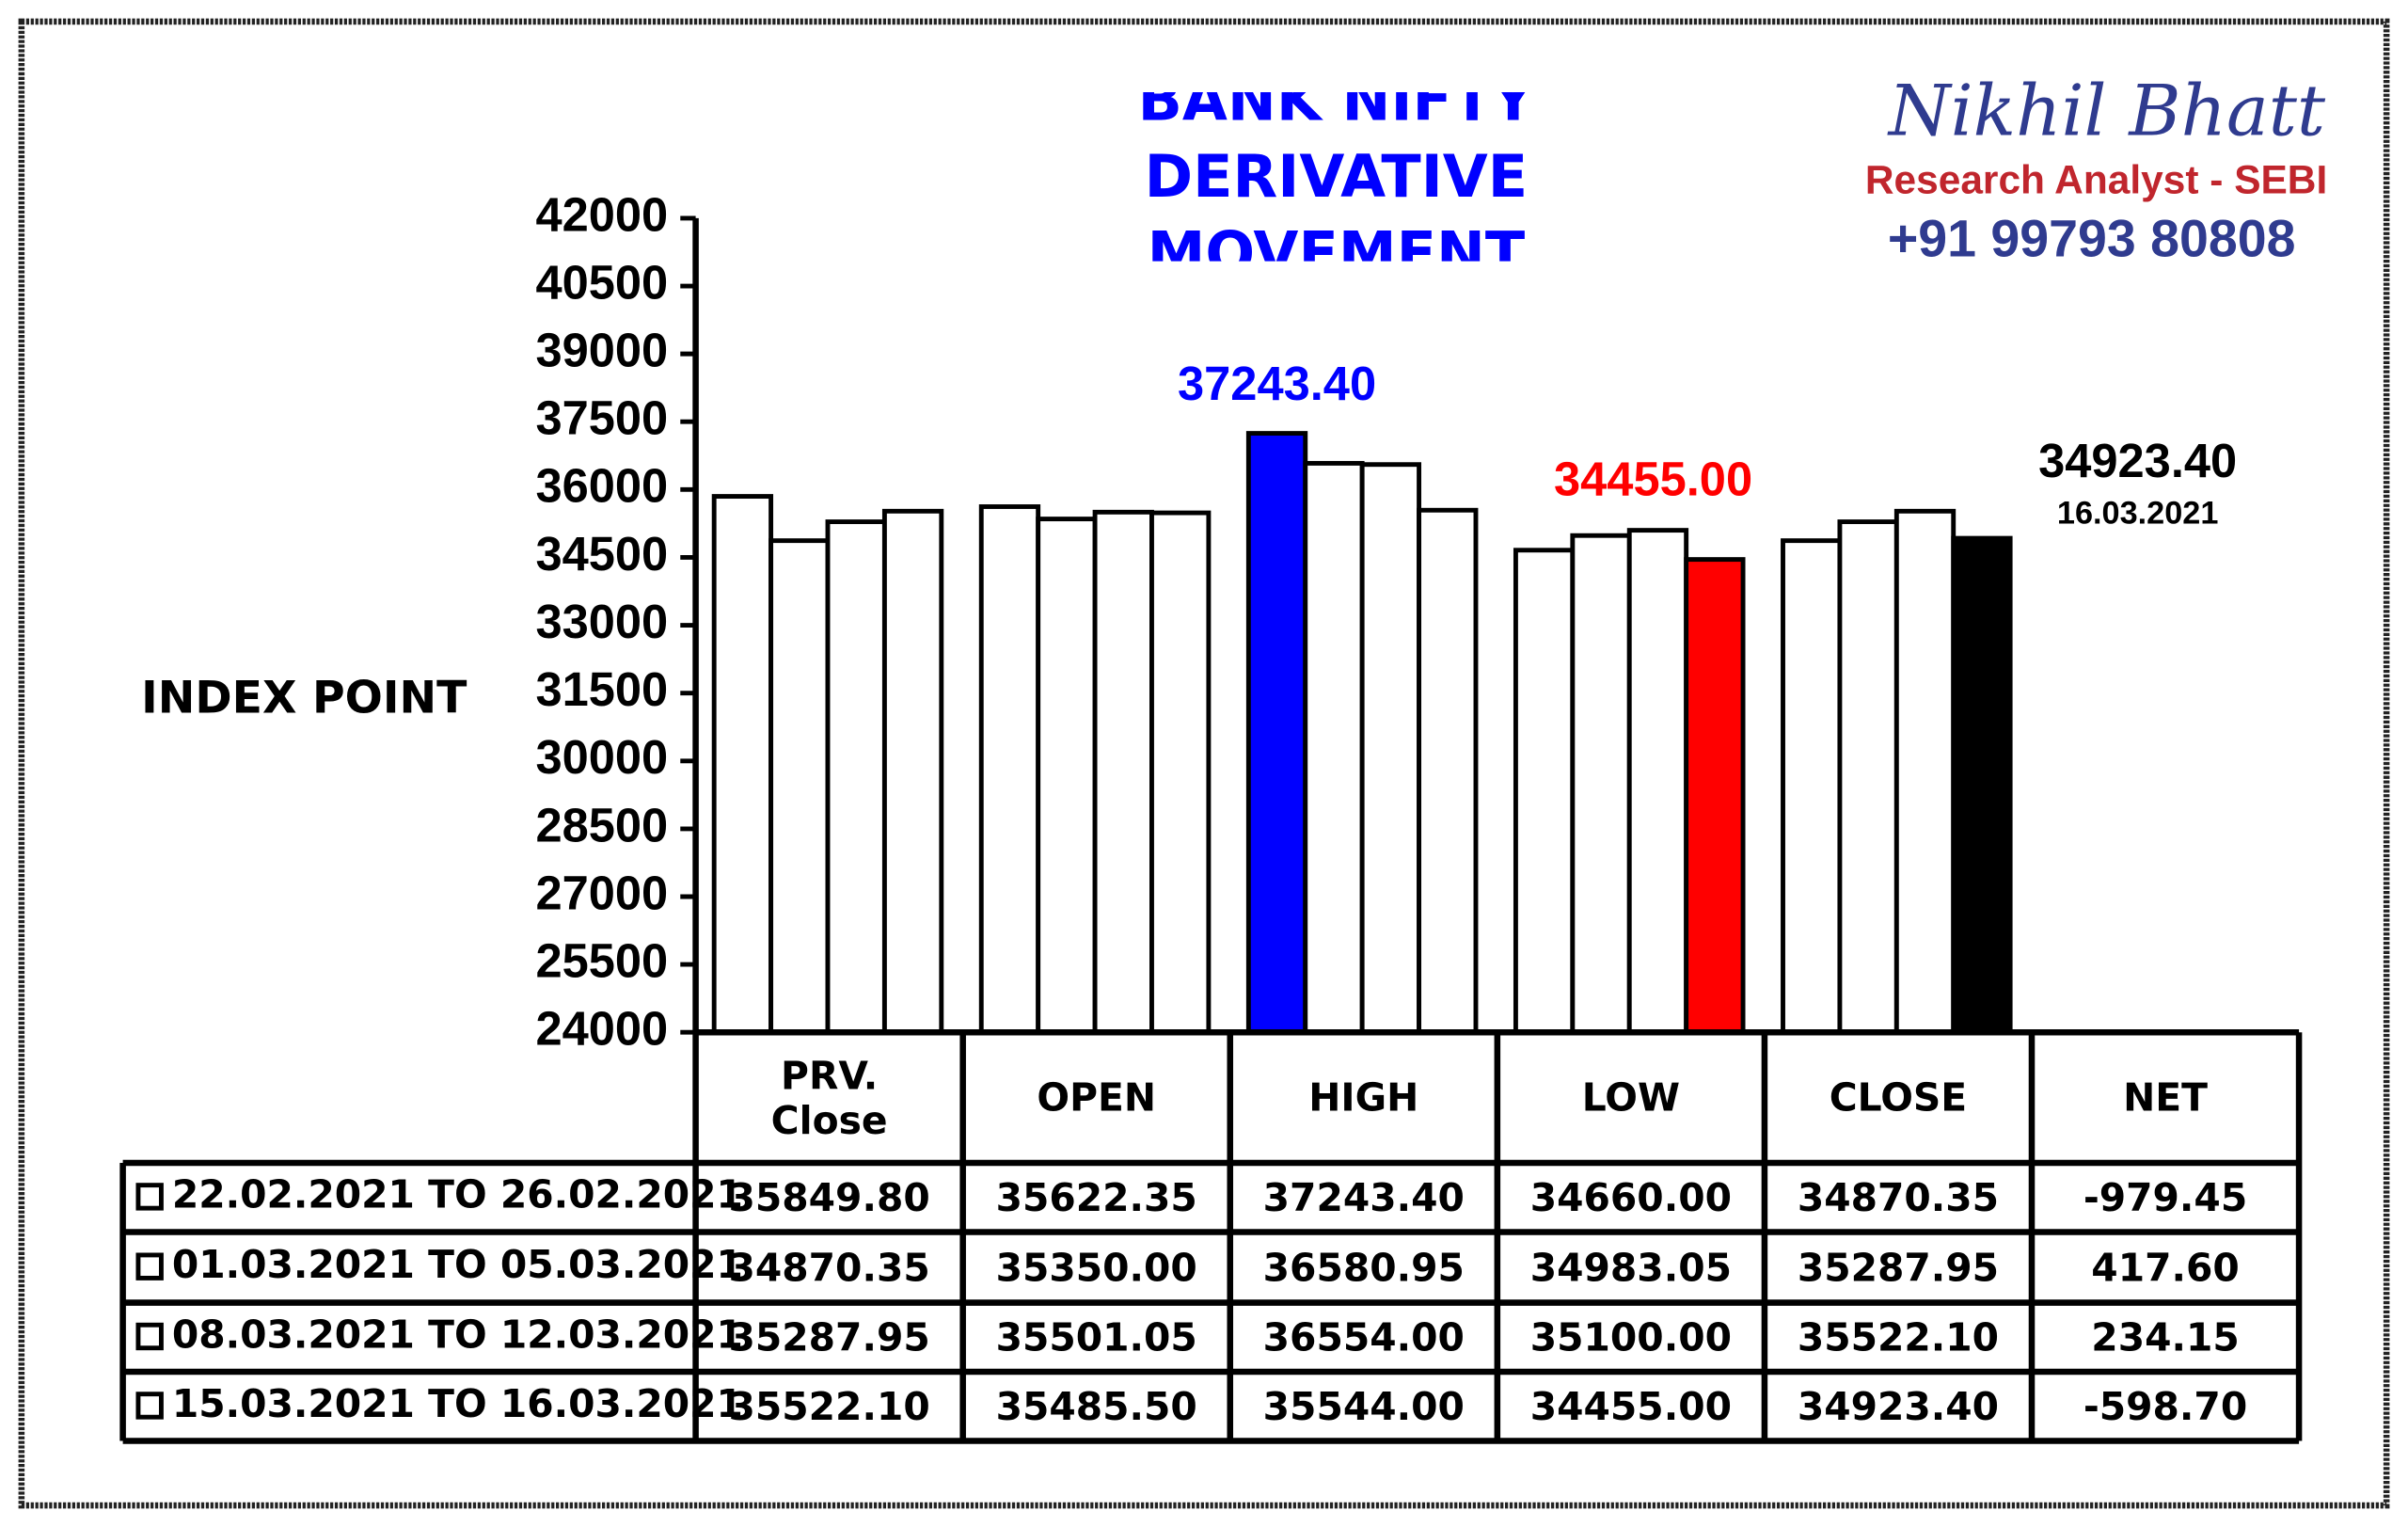 The height and width of the screenshot is (1527, 2408). I want to click on header-cell: OPEN, so click(1097, 1097).